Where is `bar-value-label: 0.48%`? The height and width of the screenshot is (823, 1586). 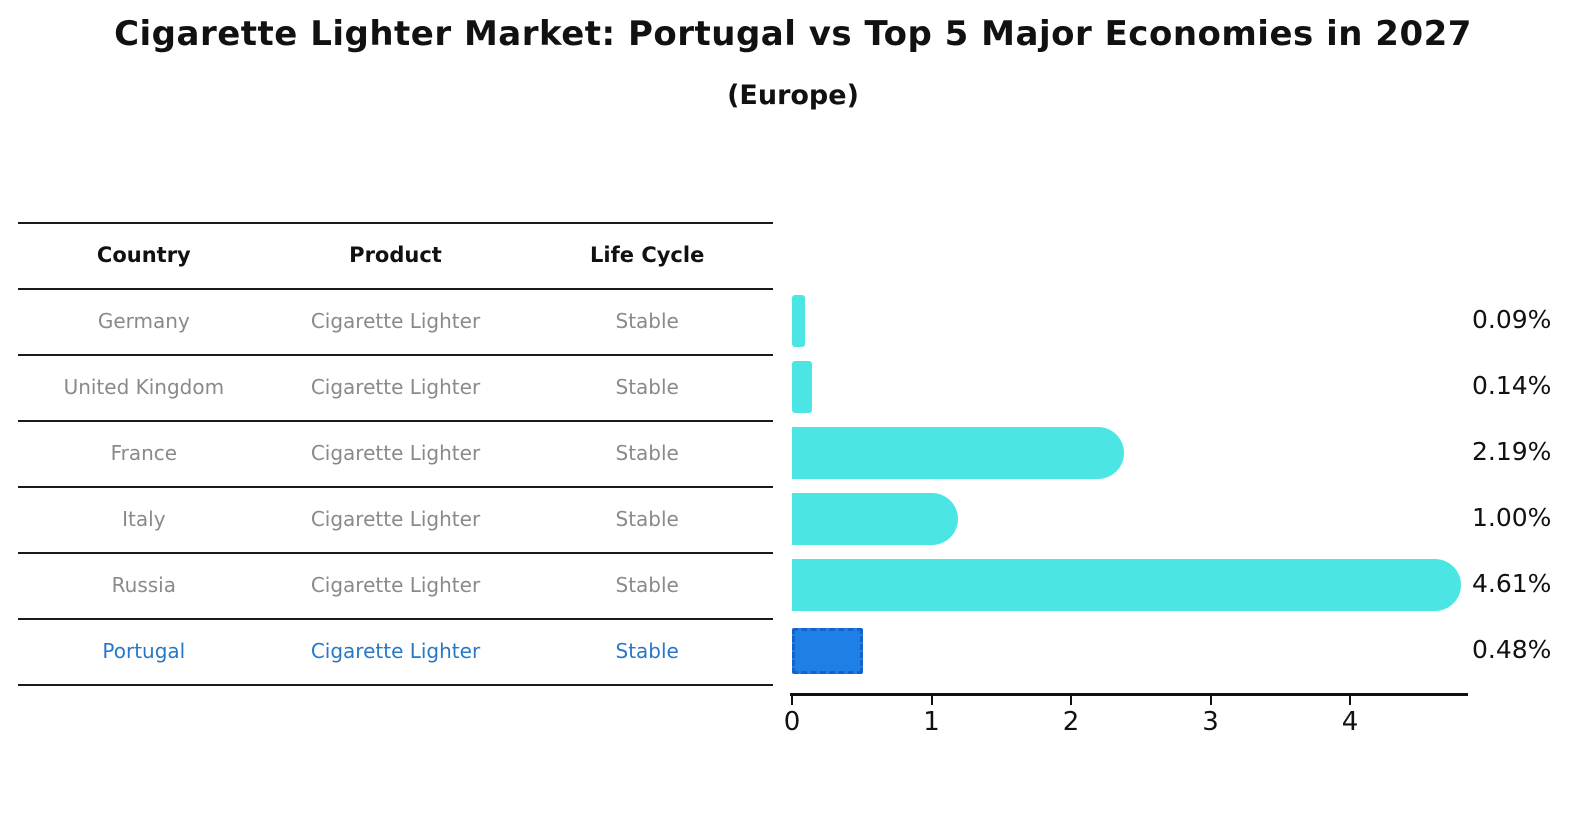 bar-value-label: 0.48% is located at coordinates (1512, 649).